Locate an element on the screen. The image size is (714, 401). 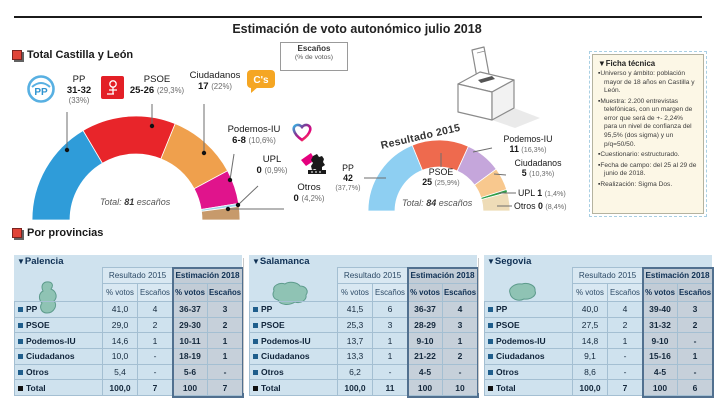
ballot-box-icon is located at coordinates (498, 87).